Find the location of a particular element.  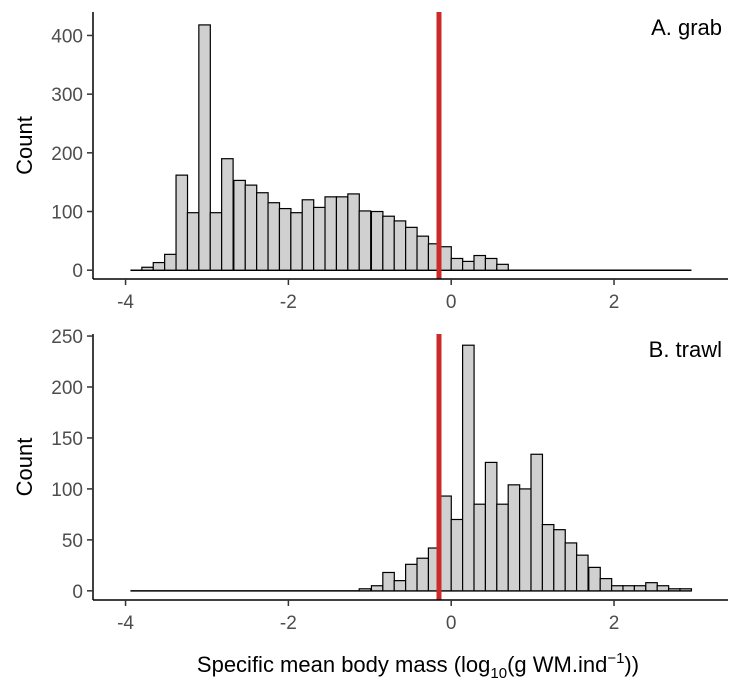

x-axis-title-mid: (g WM.ind is located at coordinates (557, 664).